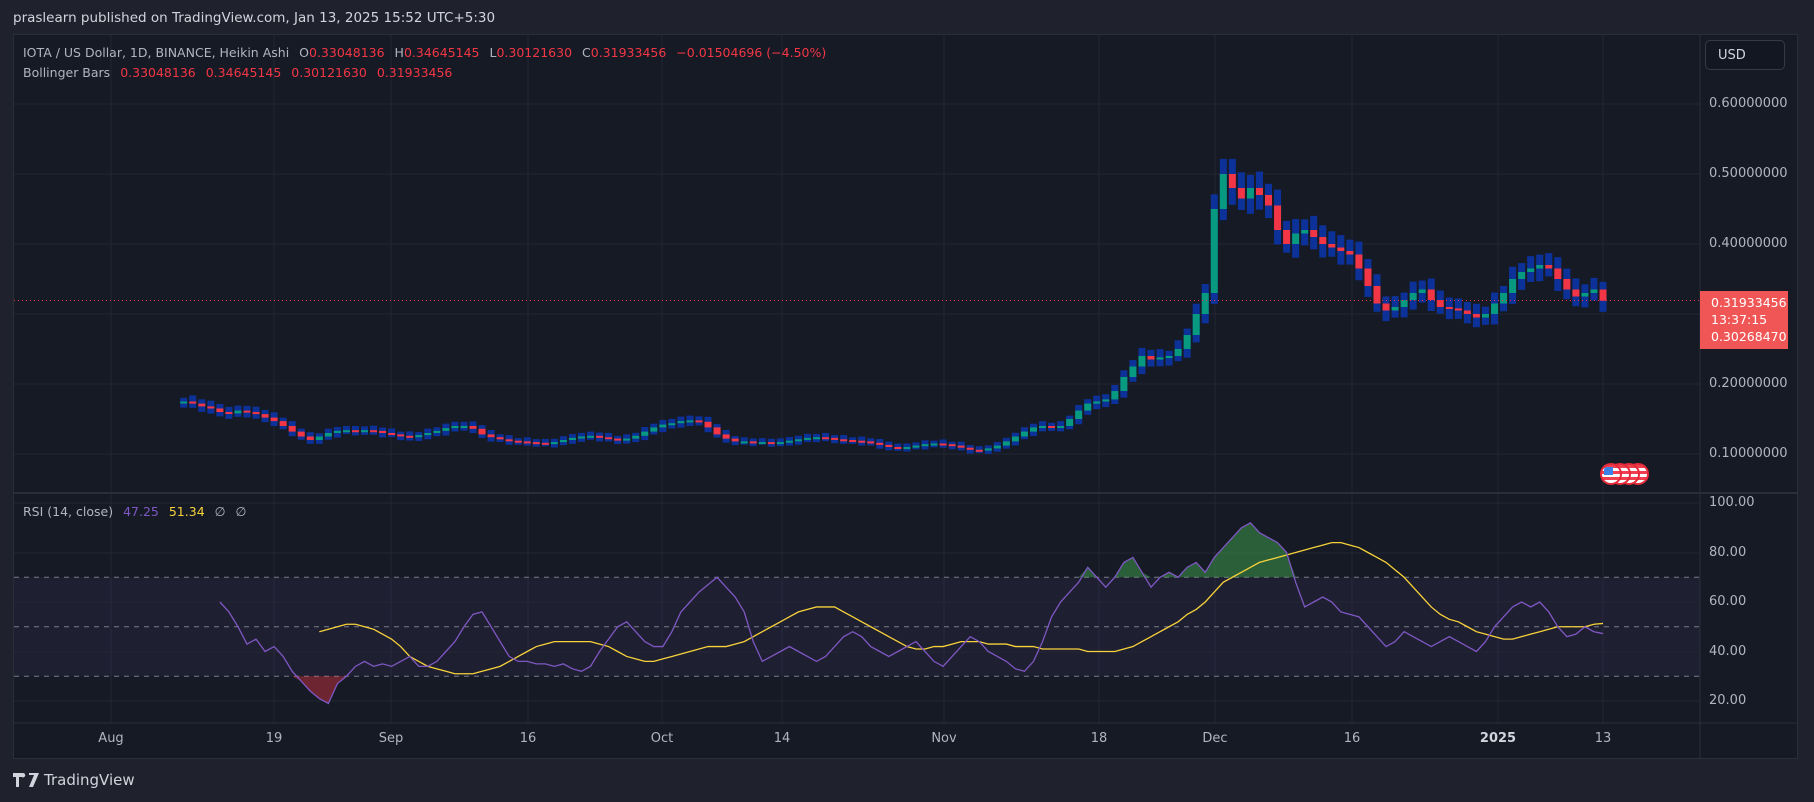 The height and width of the screenshot is (802, 1814). What do you see at coordinates (1732, 502) in the screenshot?
I see `rsi-tick: 100.00` at bounding box center [1732, 502].